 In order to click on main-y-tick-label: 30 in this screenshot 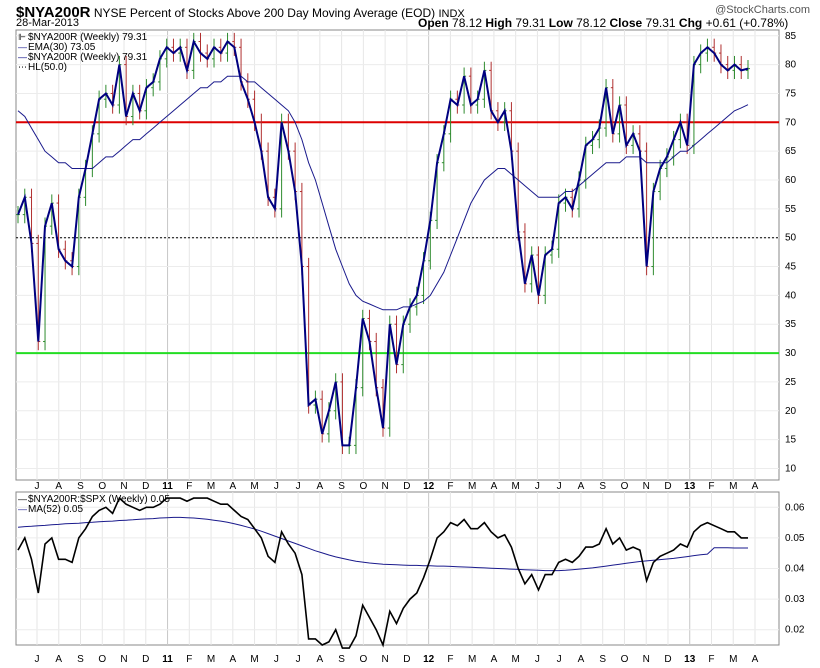, I will do `click(791, 353)`.